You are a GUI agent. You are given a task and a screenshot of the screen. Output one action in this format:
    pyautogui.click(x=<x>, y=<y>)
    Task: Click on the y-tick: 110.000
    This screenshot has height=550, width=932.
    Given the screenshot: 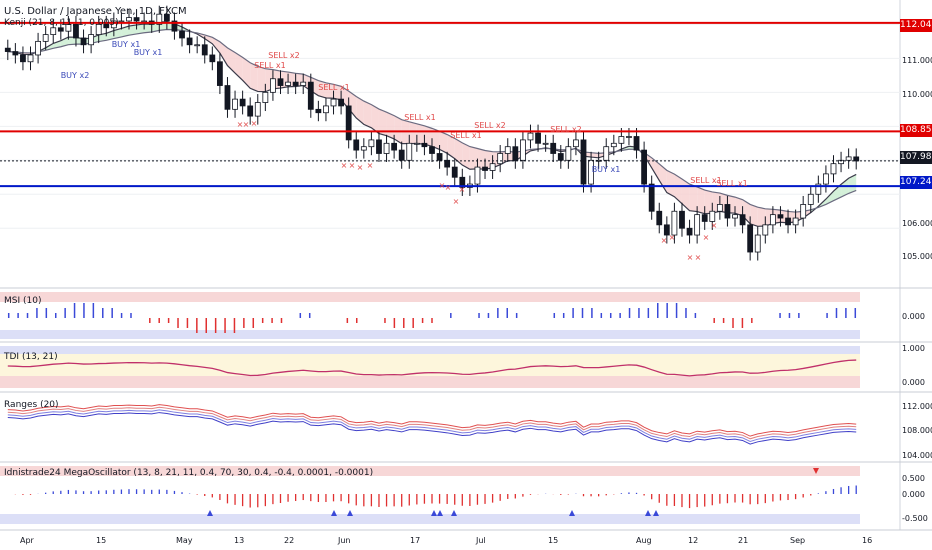 What is the action you would take?
    pyautogui.click(x=917, y=94)
    